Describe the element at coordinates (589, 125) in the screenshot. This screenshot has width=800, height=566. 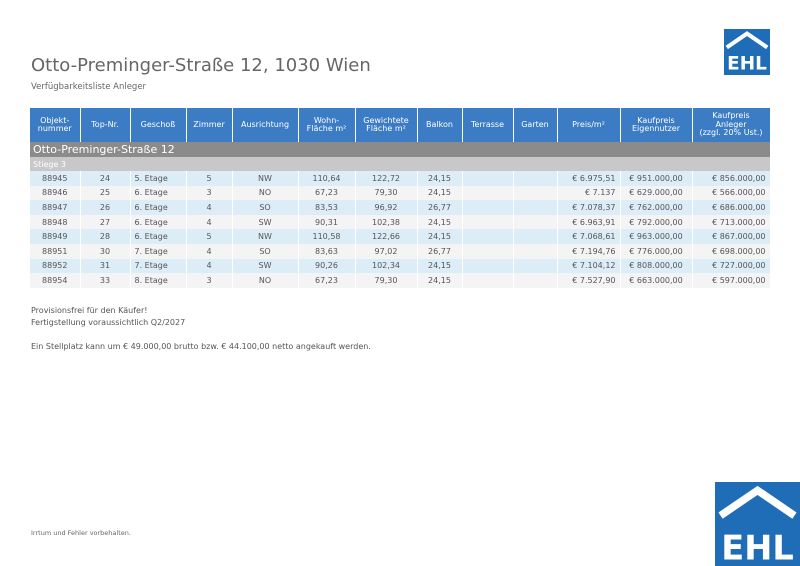
I see `column-header: Preis/m²` at that location.